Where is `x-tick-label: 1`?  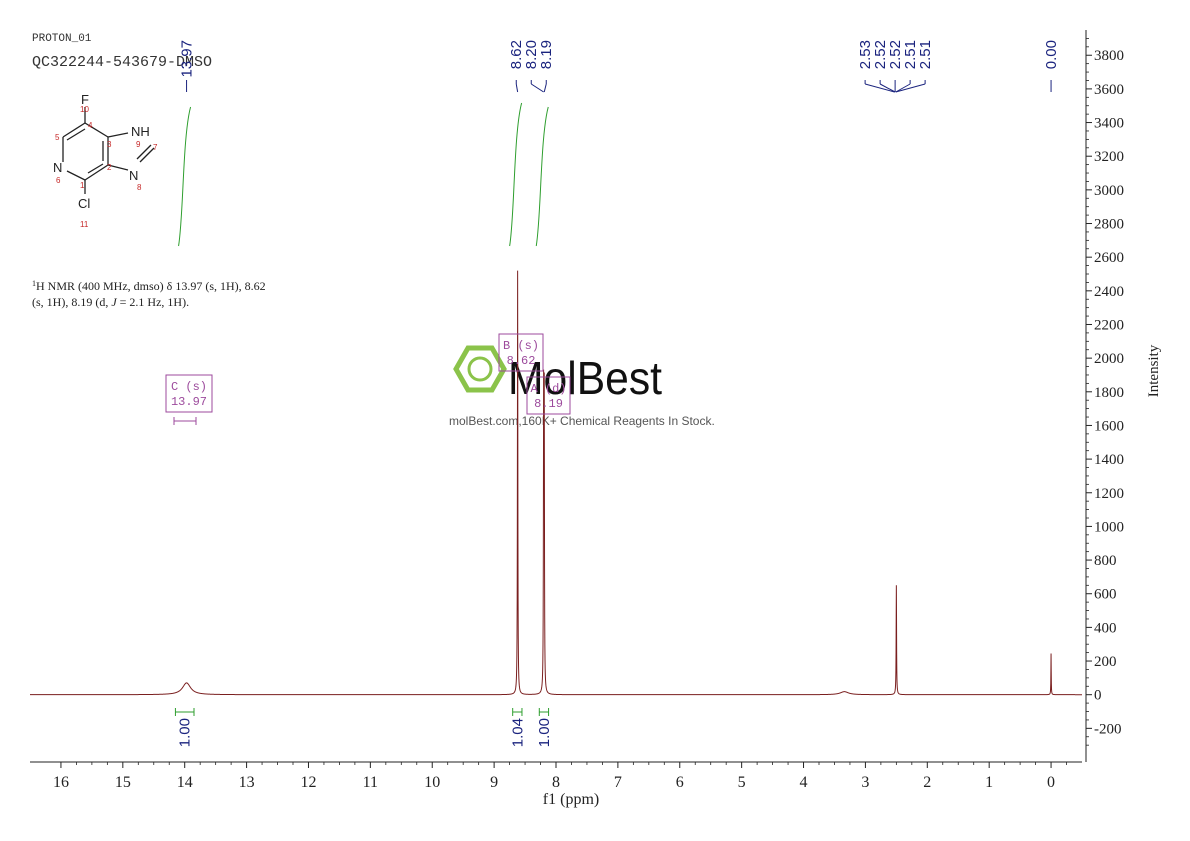 x-tick-label: 1 is located at coordinates (989, 782).